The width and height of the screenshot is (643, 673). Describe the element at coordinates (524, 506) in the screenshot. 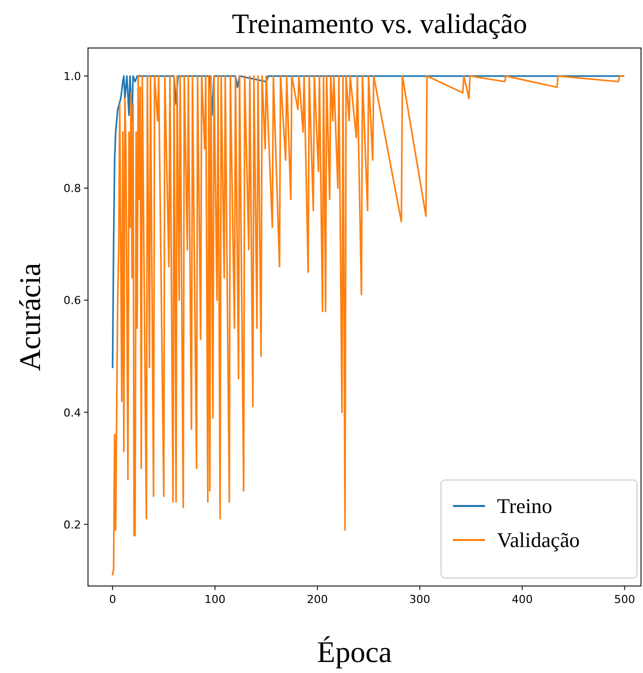

I see `legend-label: Treino` at that location.